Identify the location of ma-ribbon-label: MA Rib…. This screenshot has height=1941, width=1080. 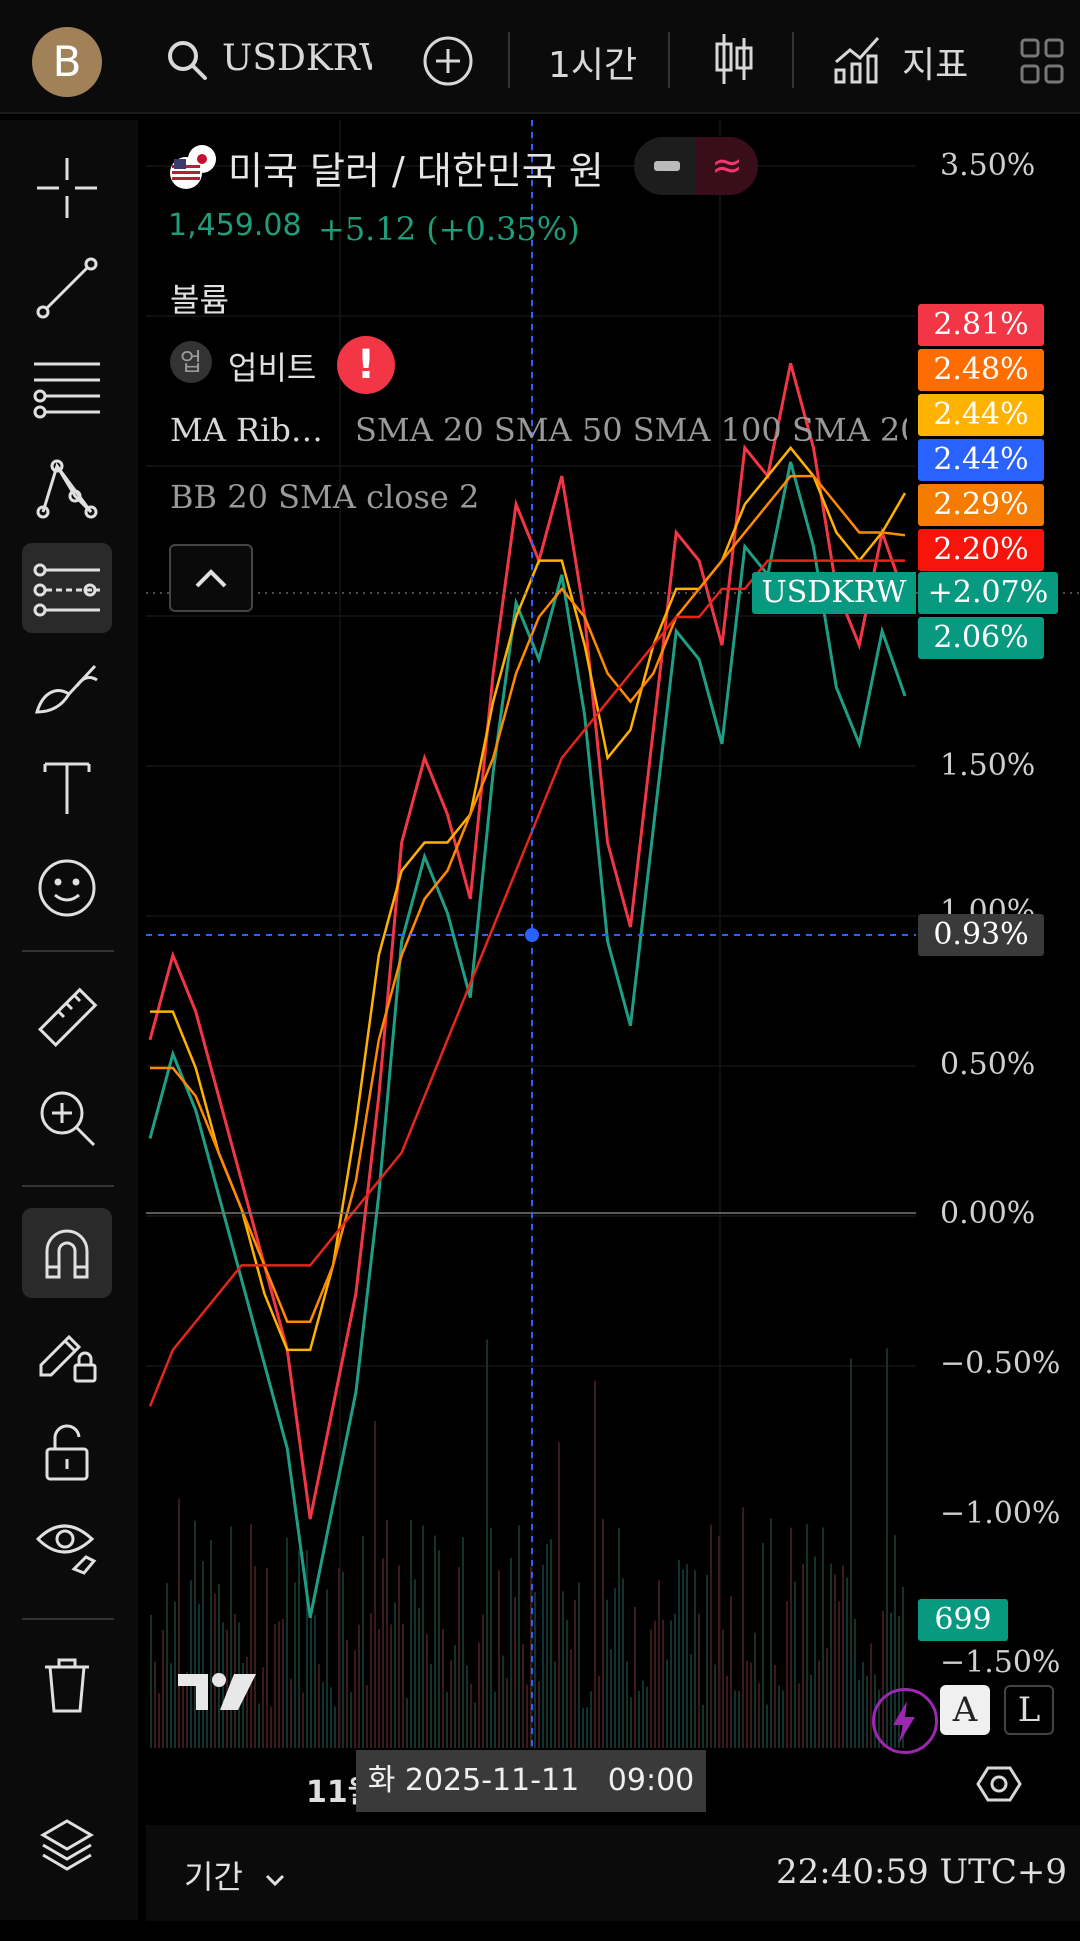
(246, 430).